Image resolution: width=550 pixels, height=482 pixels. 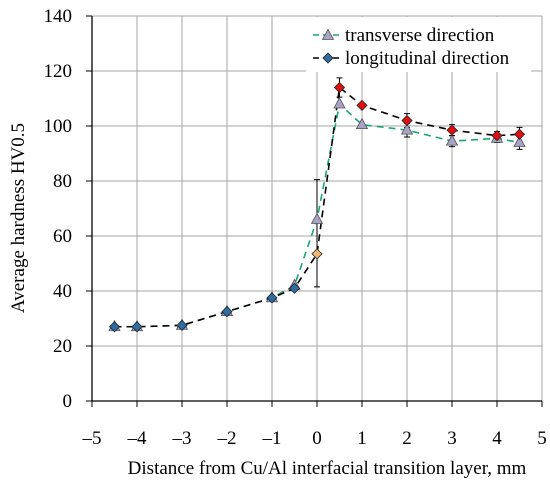 I want to click on y-tick-label: 0, so click(x=68, y=401).